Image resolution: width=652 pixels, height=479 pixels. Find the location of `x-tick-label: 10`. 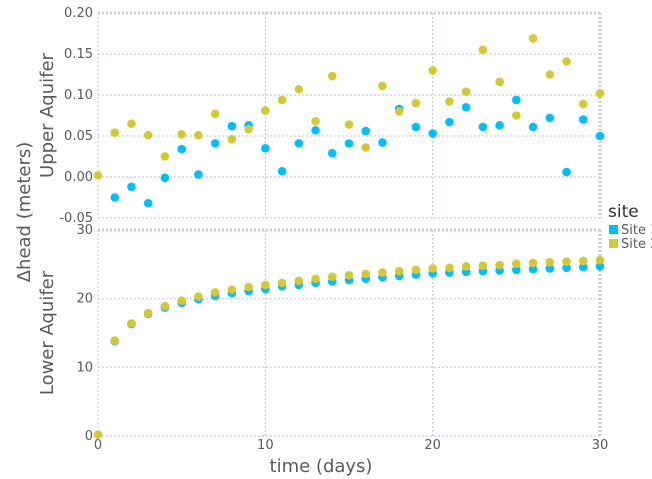

x-tick-label: 10 is located at coordinates (265, 445).